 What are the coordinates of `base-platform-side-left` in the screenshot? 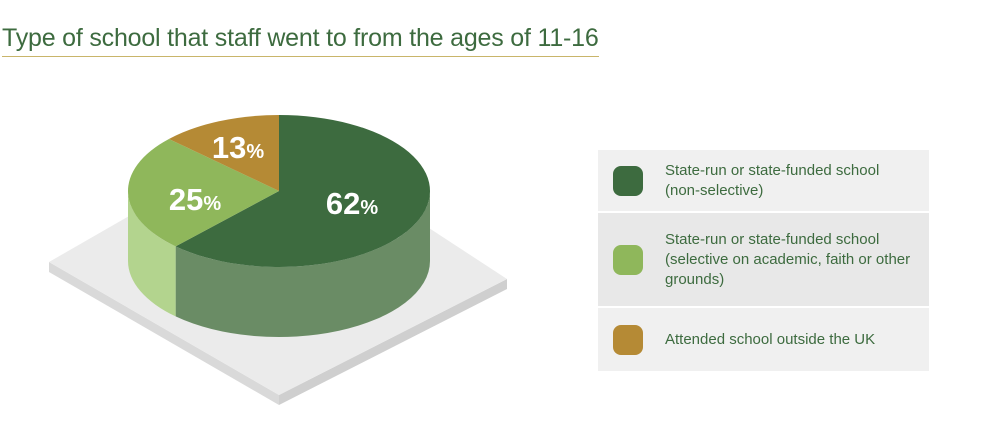 It's located at (164, 333).